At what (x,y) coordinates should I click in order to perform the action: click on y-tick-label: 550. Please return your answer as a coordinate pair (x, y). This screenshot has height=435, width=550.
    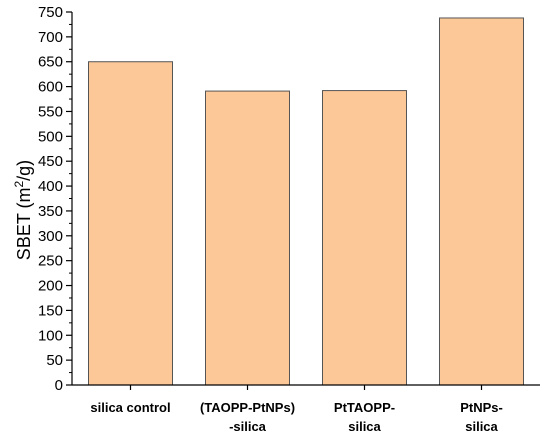
    Looking at the image, I should click on (50, 111).